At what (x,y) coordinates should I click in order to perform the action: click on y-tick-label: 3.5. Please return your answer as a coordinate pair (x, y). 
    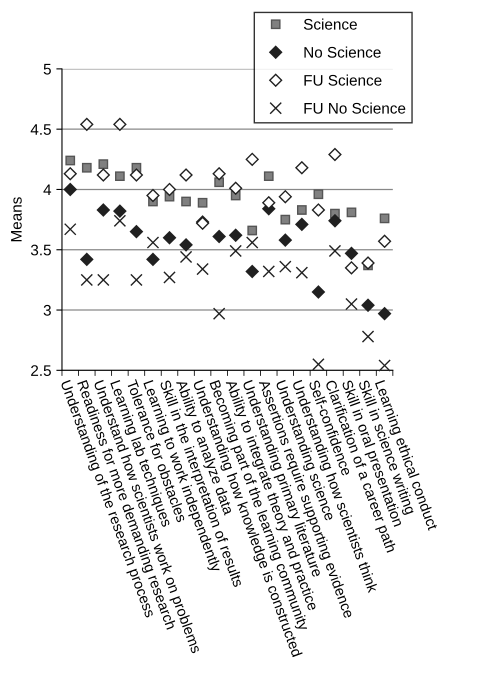
    Looking at the image, I should click on (40, 250).